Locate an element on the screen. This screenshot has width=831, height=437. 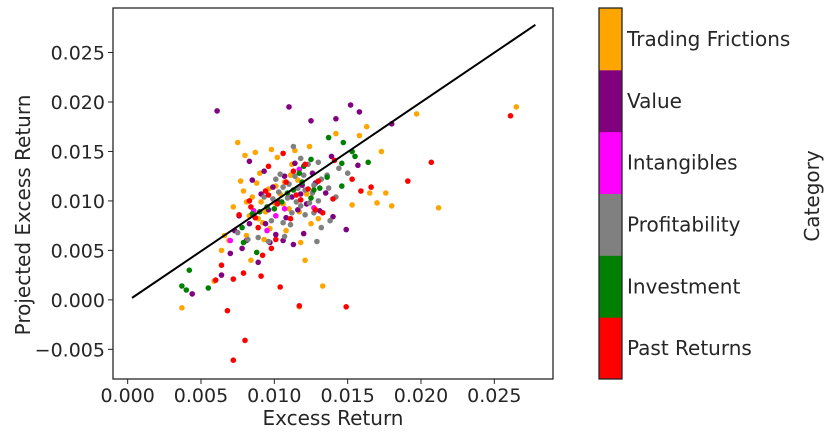
x-tick-label: 0.025 is located at coordinates (494, 396).